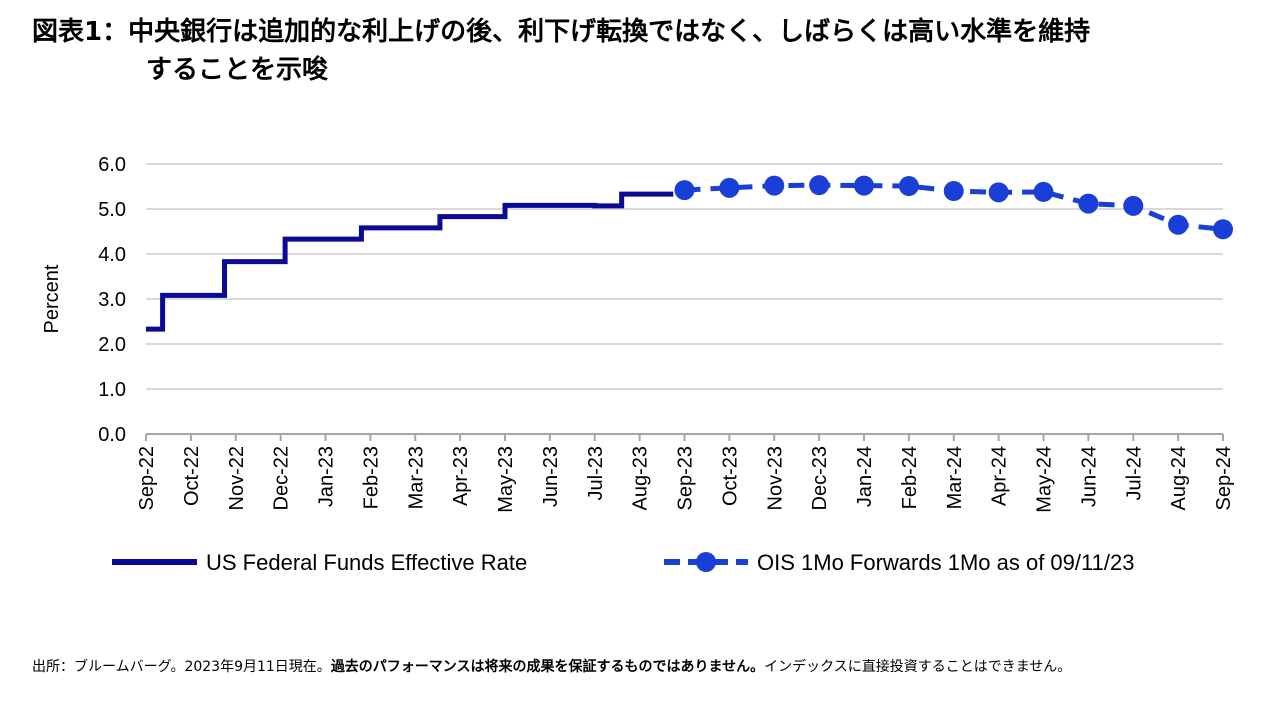 The width and height of the screenshot is (1280, 720). I want to click on x-tick-label: Oct-22, so click(192, 476).